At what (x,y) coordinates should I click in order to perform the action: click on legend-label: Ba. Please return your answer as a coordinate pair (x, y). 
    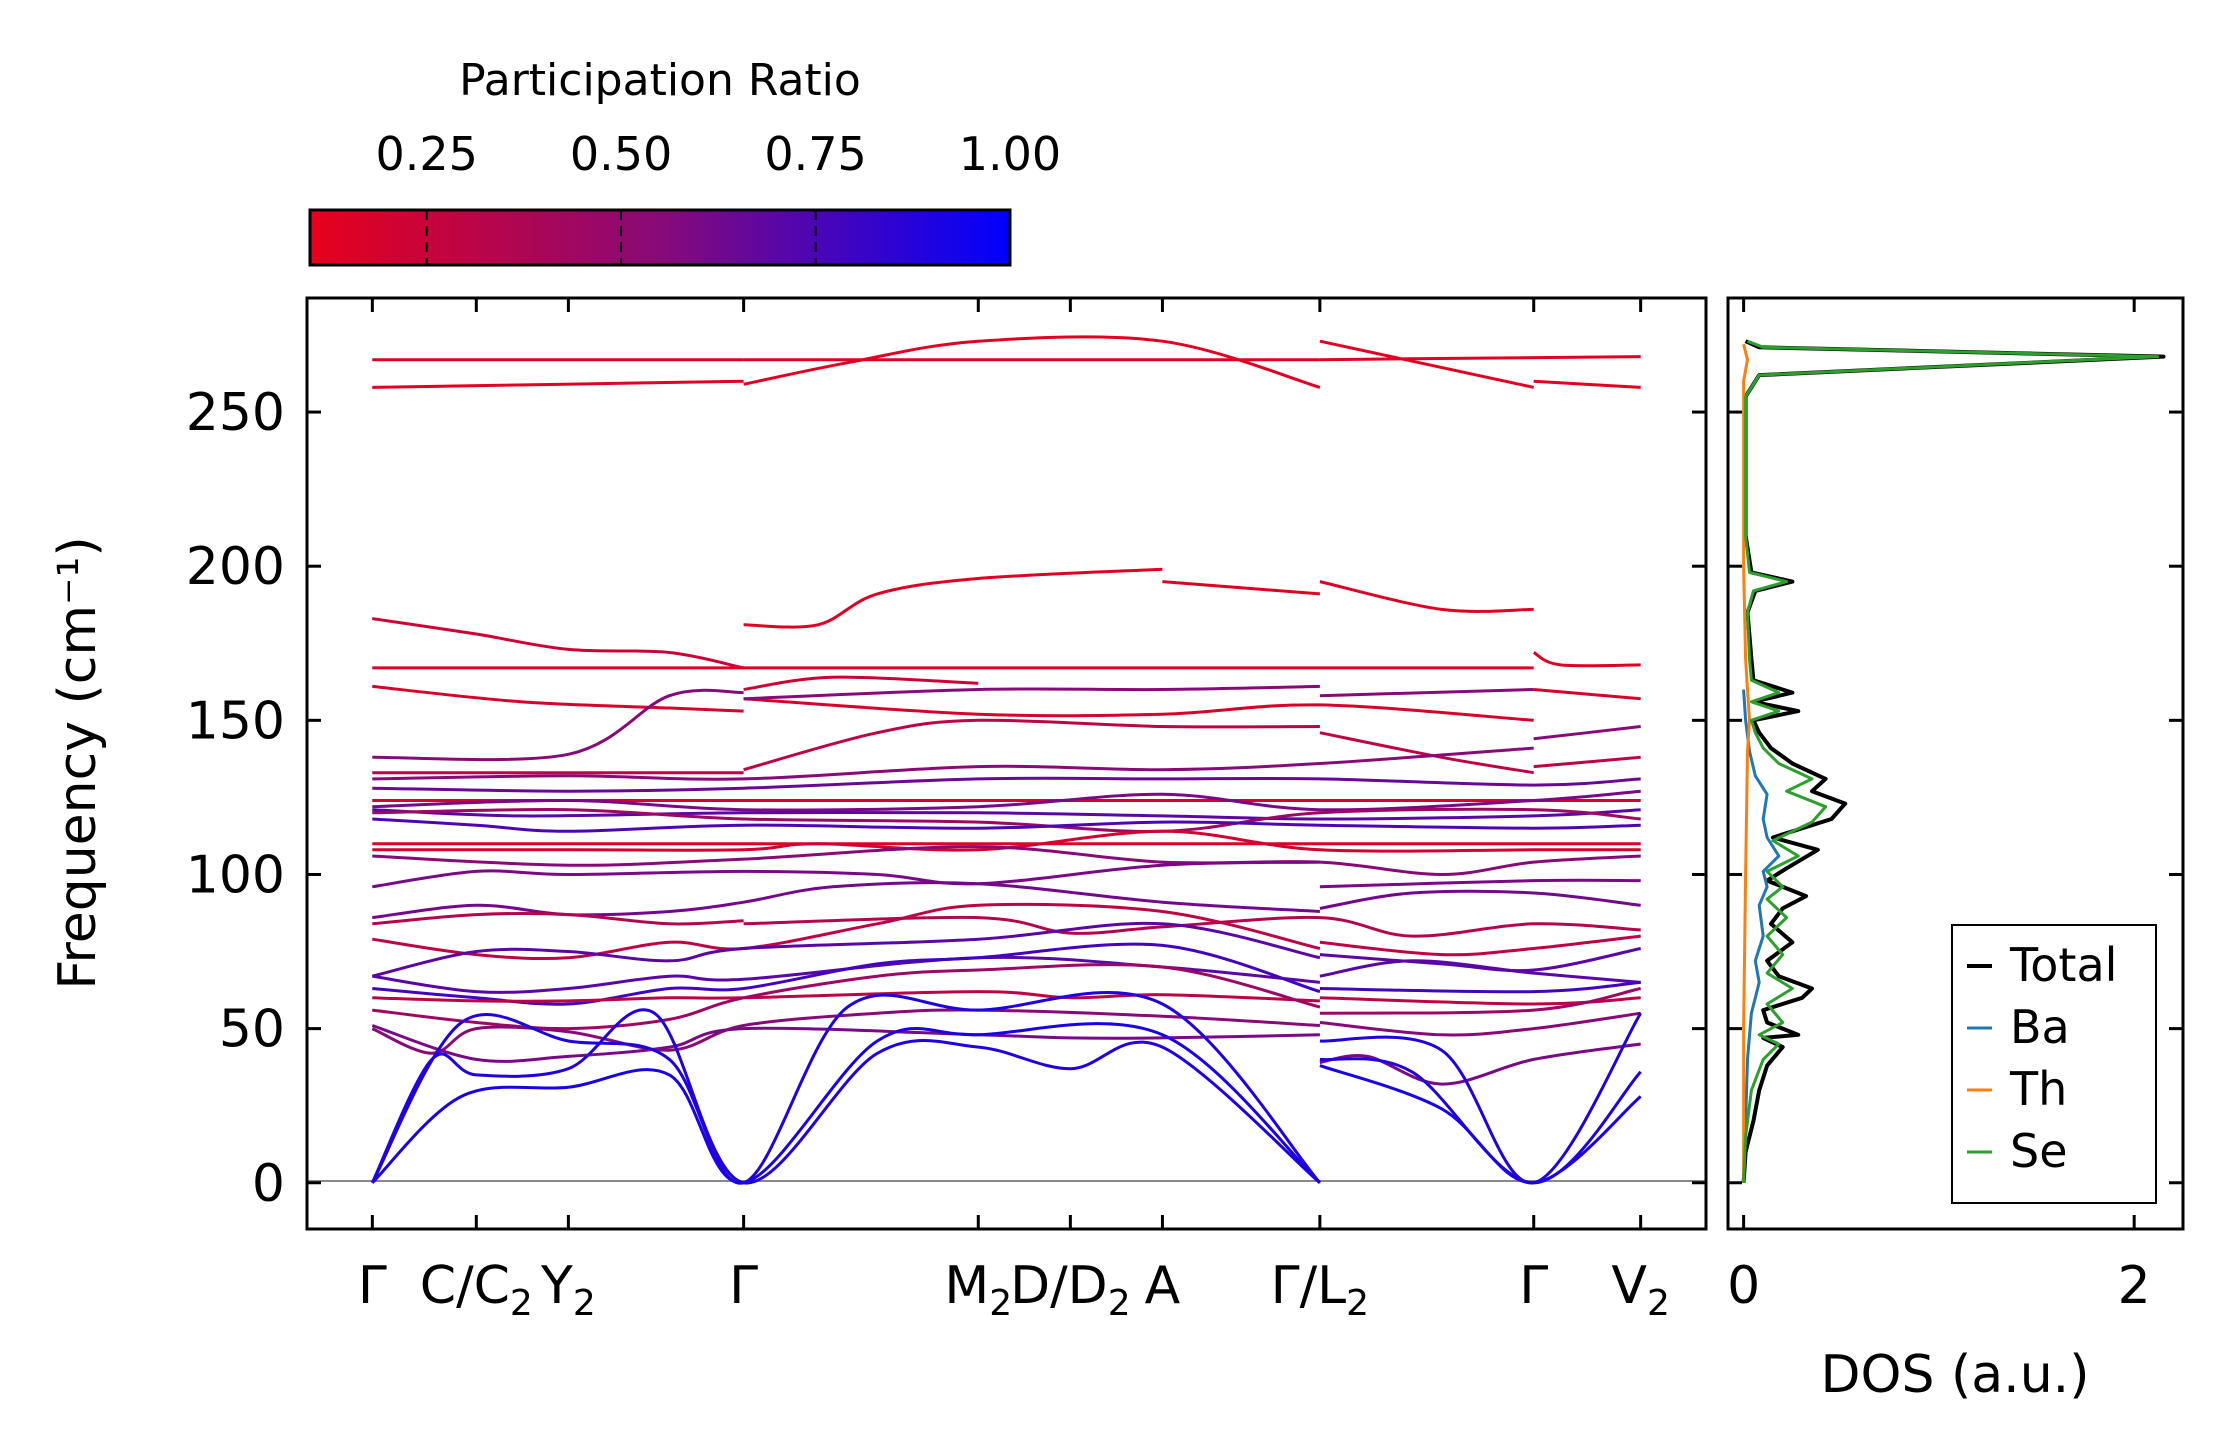
    Looking at the image, I should click on (2040, 1027).